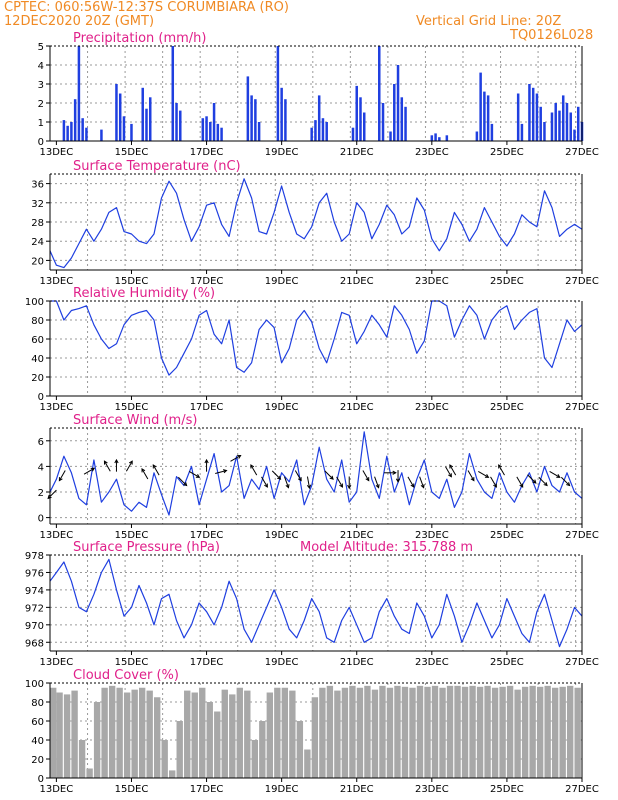  What do you see at coordinates (132, 789) in the screenshot?
I see `x-tick-label: 15DEC` at bounding box center [132, 789].